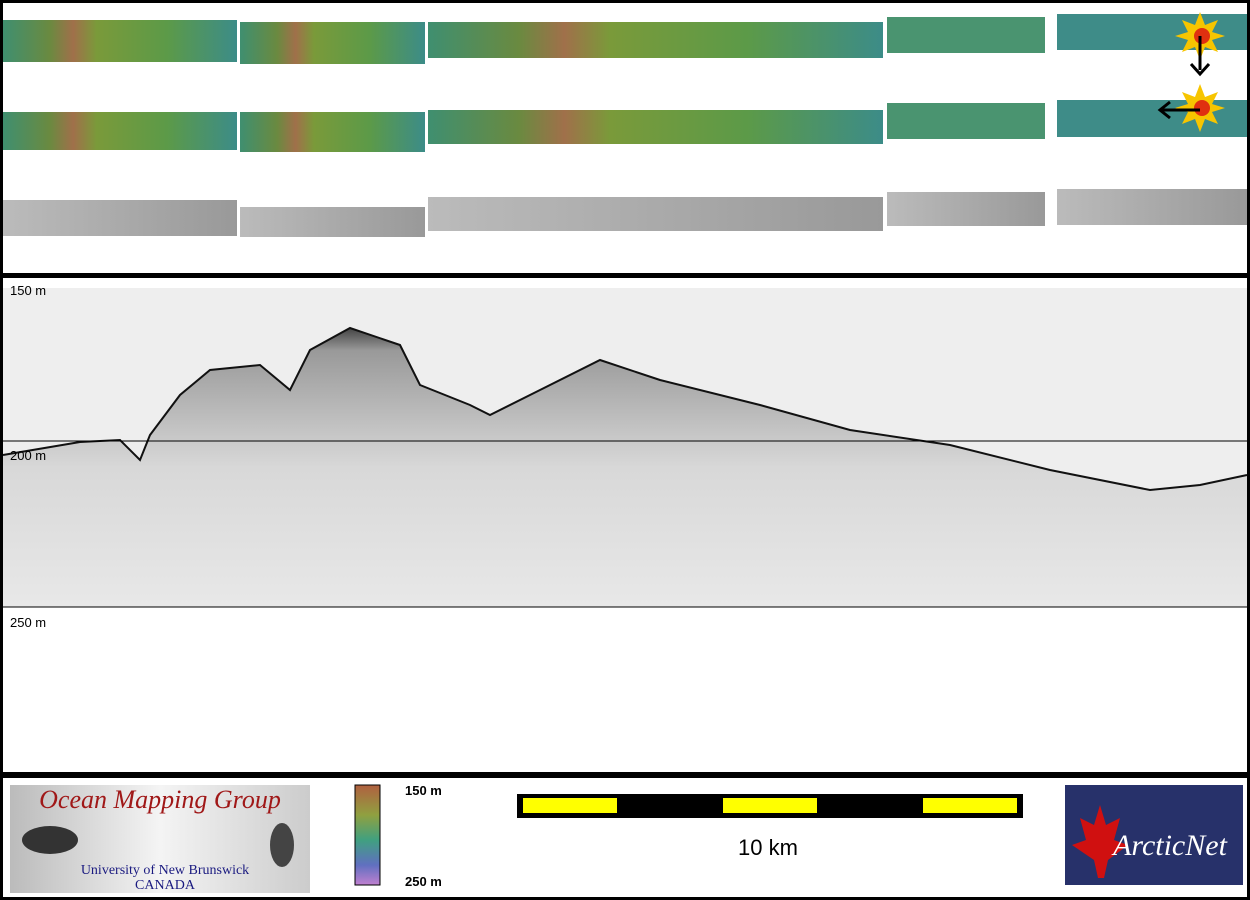 The height and width of the screenshot is (900, 1250). I want to click on color-bar-label: 150 m, so click(423, 790).